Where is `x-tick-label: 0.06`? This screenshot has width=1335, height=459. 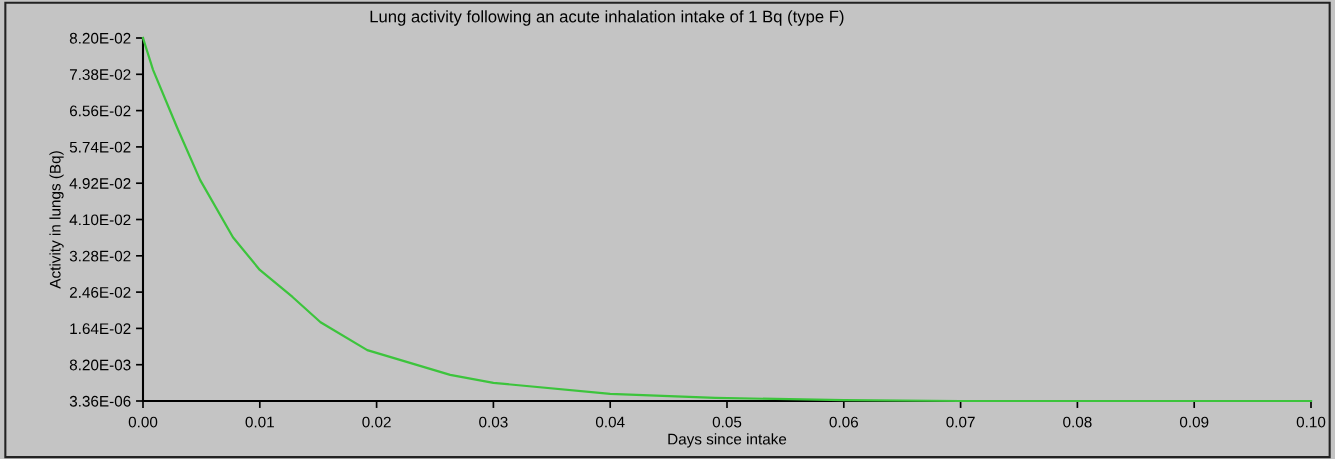
x-tick-label: 0.06 is located at coordinates (843, 422).